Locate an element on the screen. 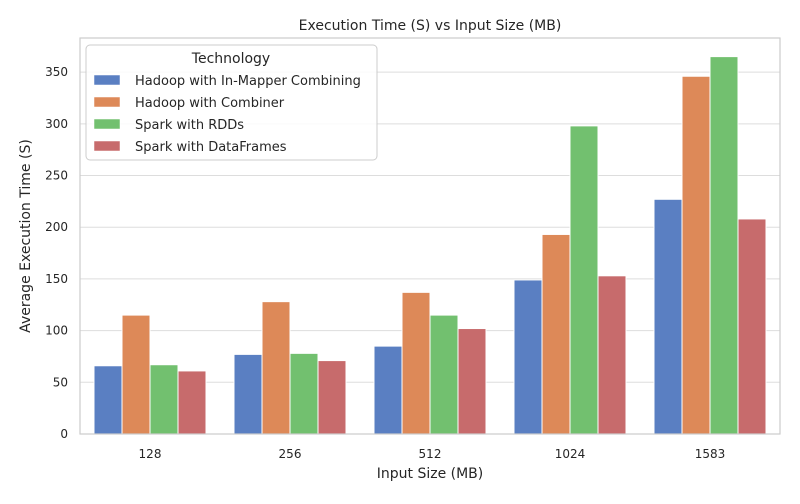 The height and width of the screenshot is (504, 800). legend-box is located at coordinates (231, 102).